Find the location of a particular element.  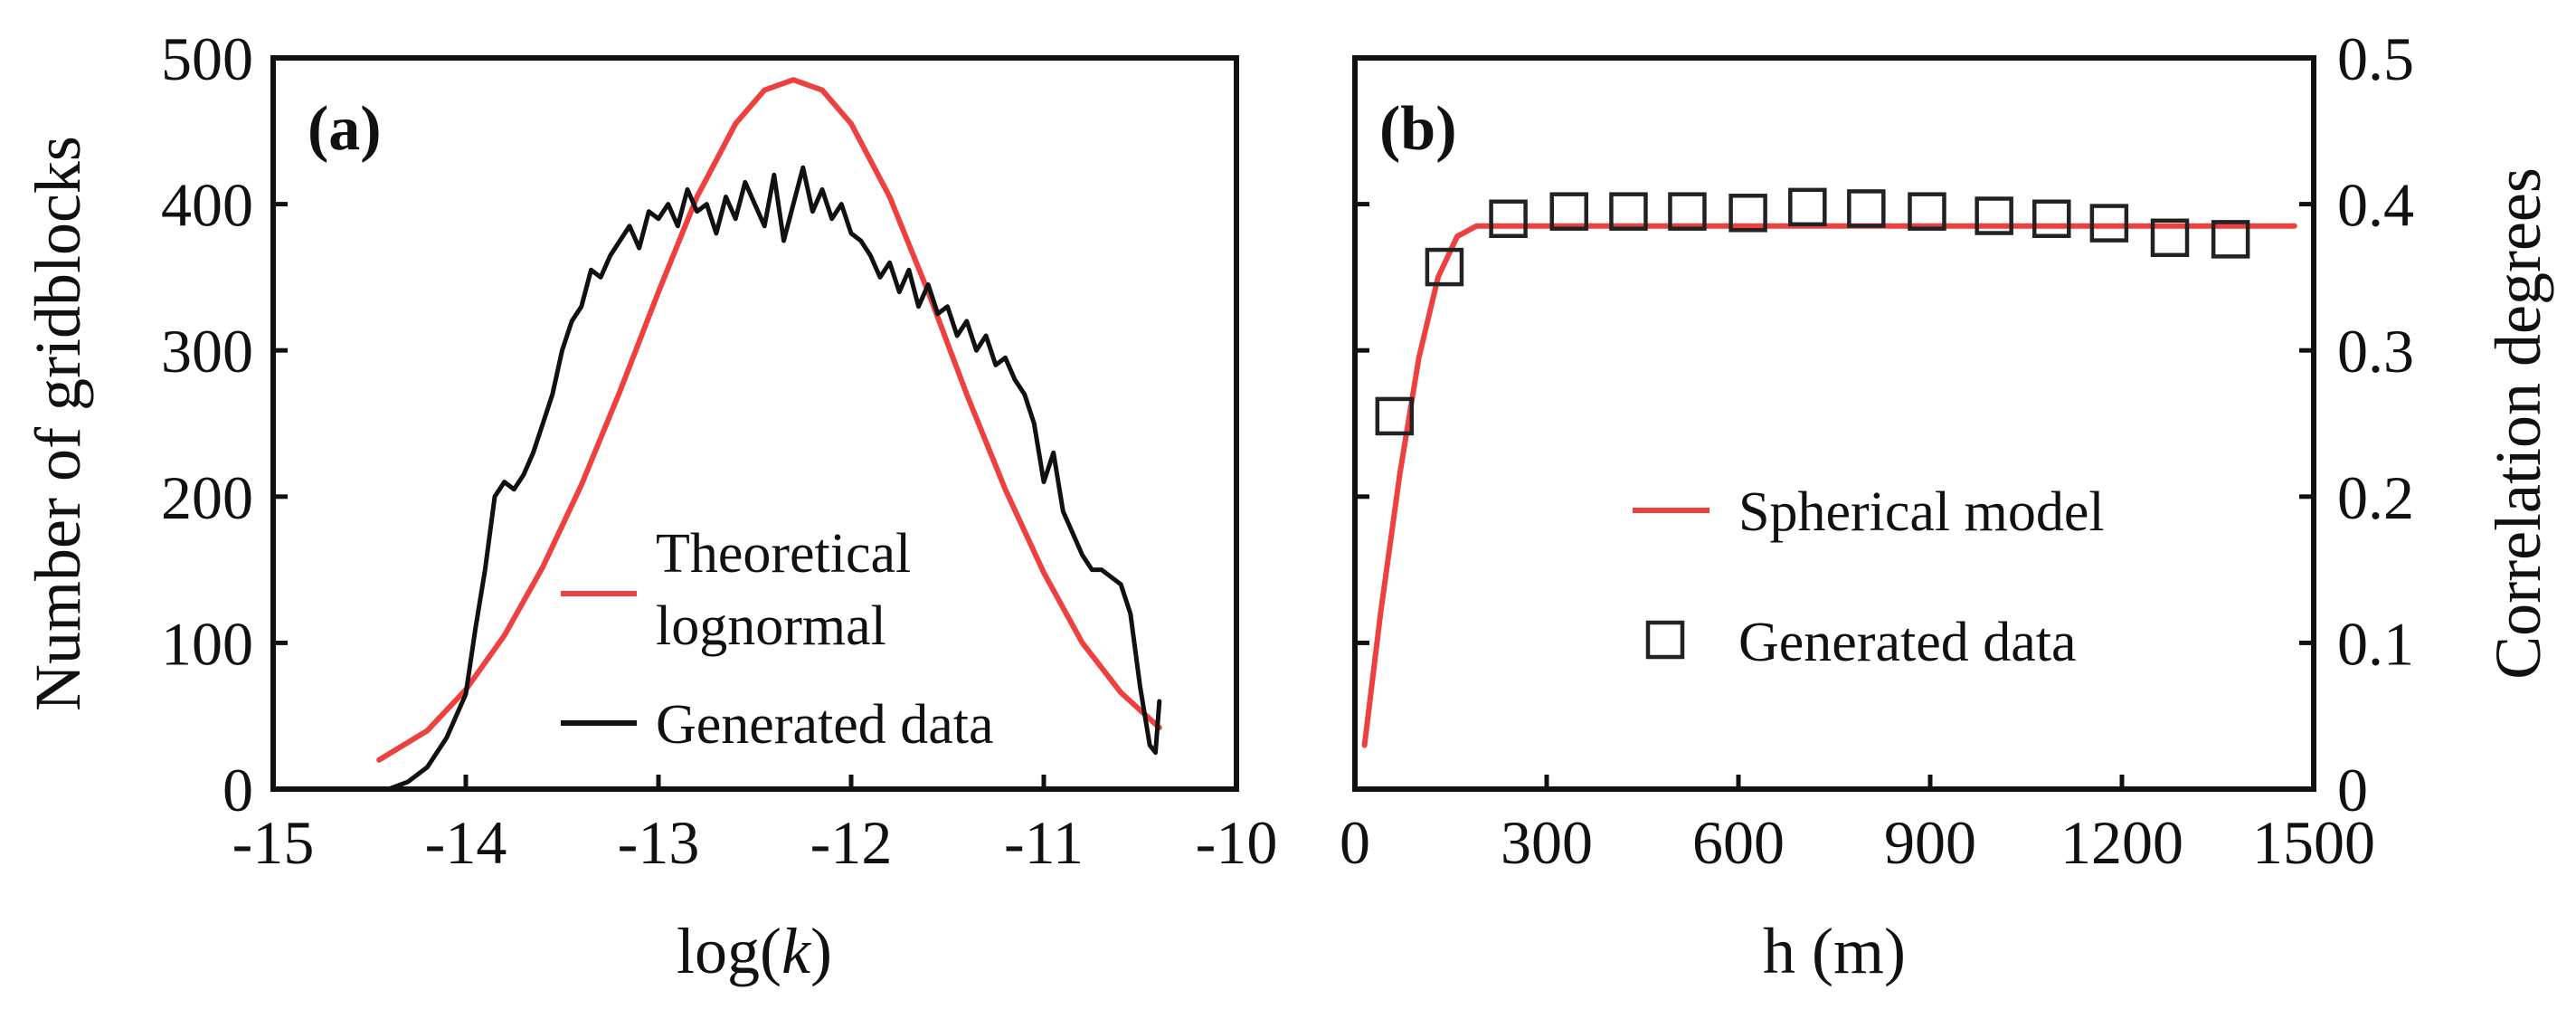

panel-a-y-tick-label-2: 200 is located at coordinates (207, 497).